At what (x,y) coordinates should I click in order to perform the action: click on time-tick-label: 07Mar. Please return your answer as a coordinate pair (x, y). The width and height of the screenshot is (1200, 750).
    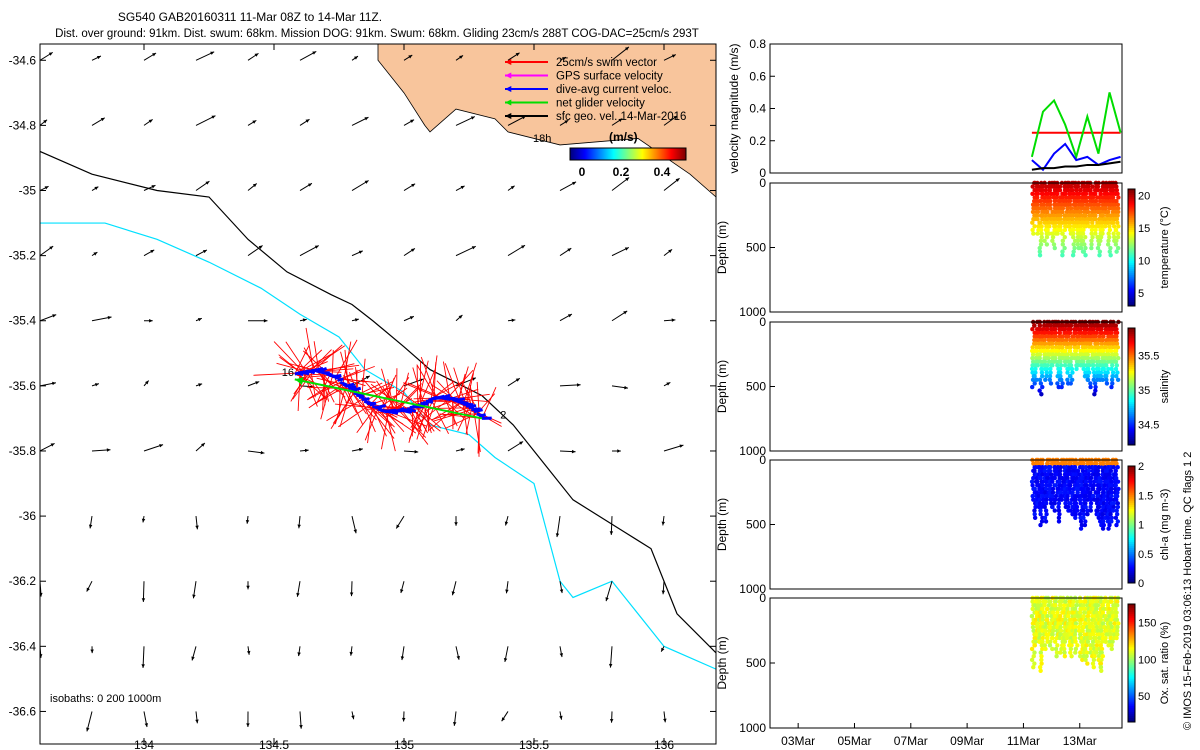
    Looking at the image, I should click on (911, 741).